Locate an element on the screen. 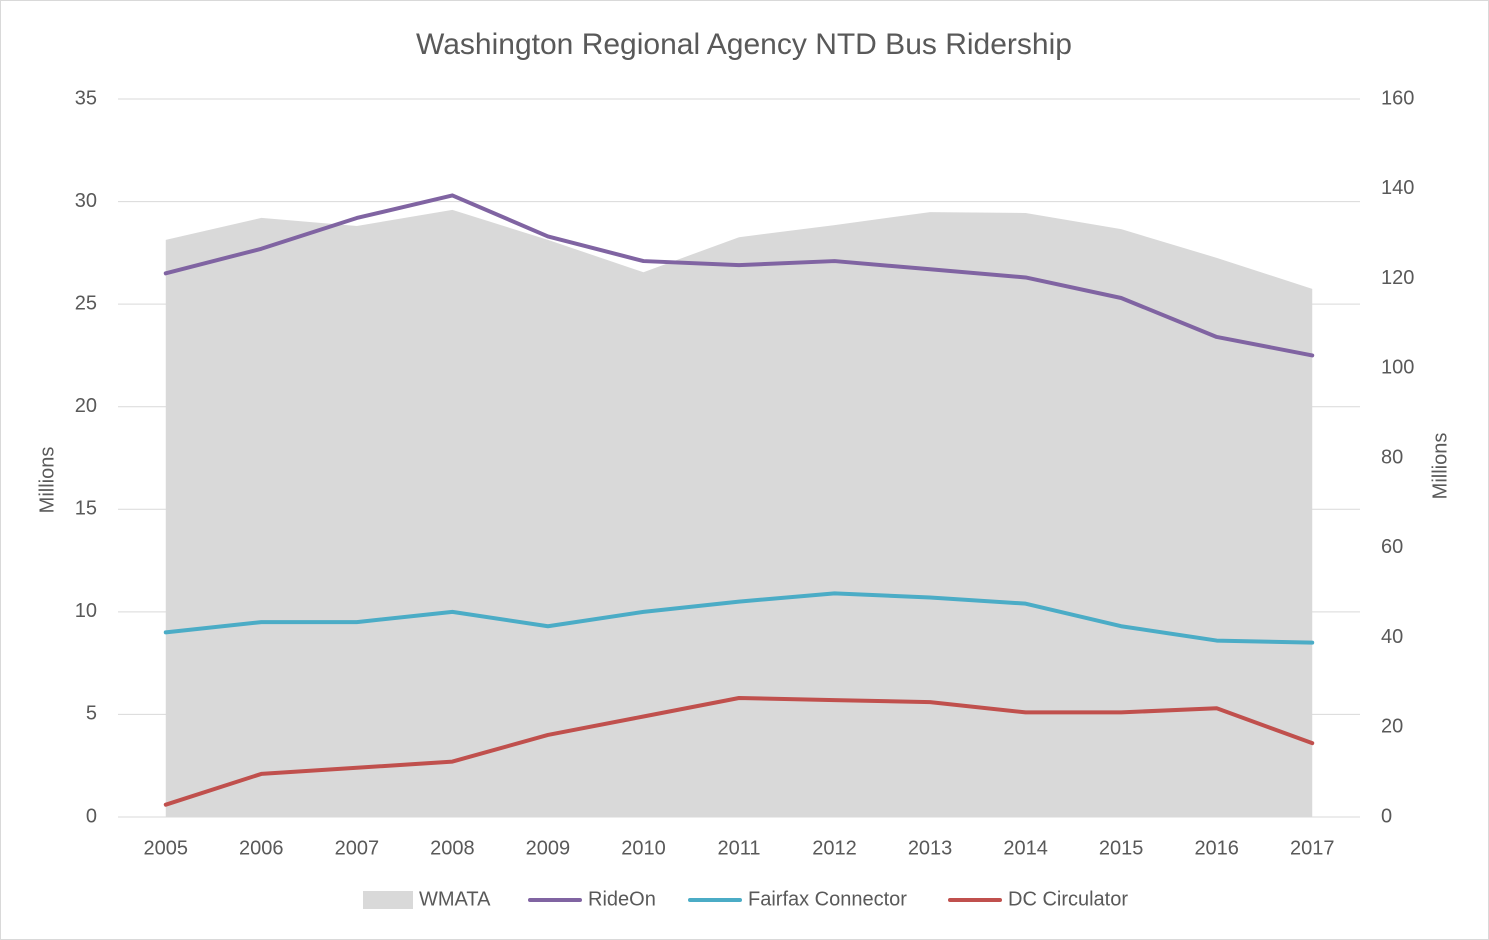  x-tick-label: 2009 is located at coordinates (548, 848).